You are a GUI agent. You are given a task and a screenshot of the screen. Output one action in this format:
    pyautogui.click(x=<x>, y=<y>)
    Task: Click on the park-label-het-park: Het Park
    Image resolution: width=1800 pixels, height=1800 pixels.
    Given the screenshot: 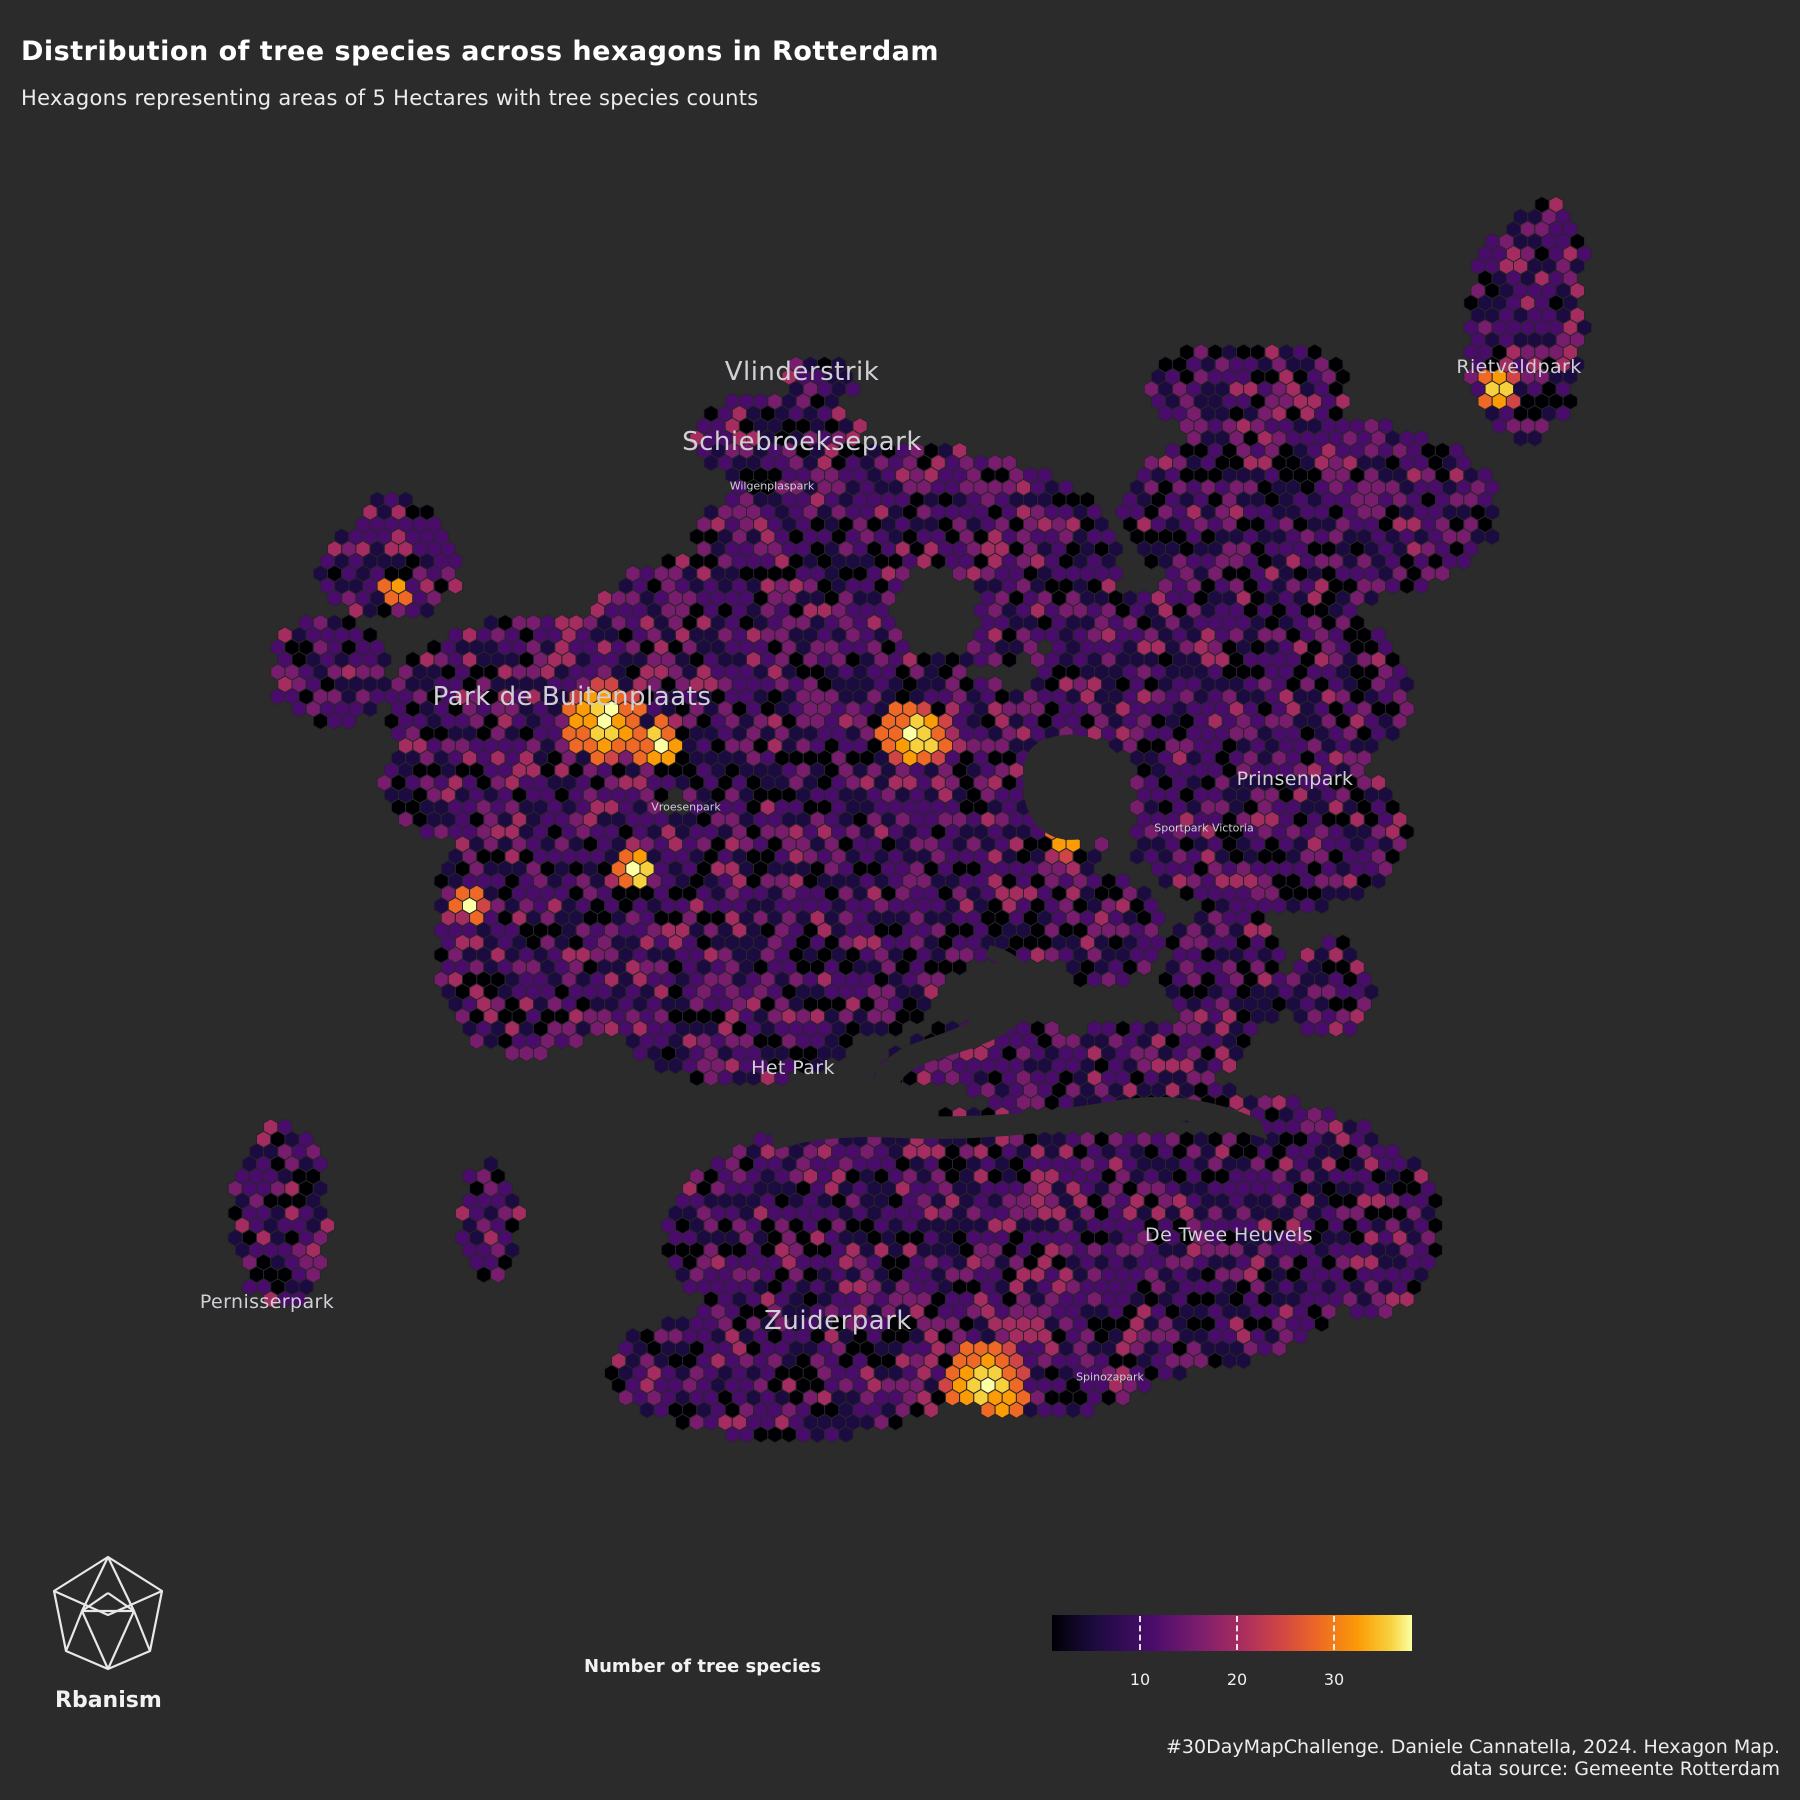 What is the action you would take?
    pyautogui.click(x=793, y=1068)
    